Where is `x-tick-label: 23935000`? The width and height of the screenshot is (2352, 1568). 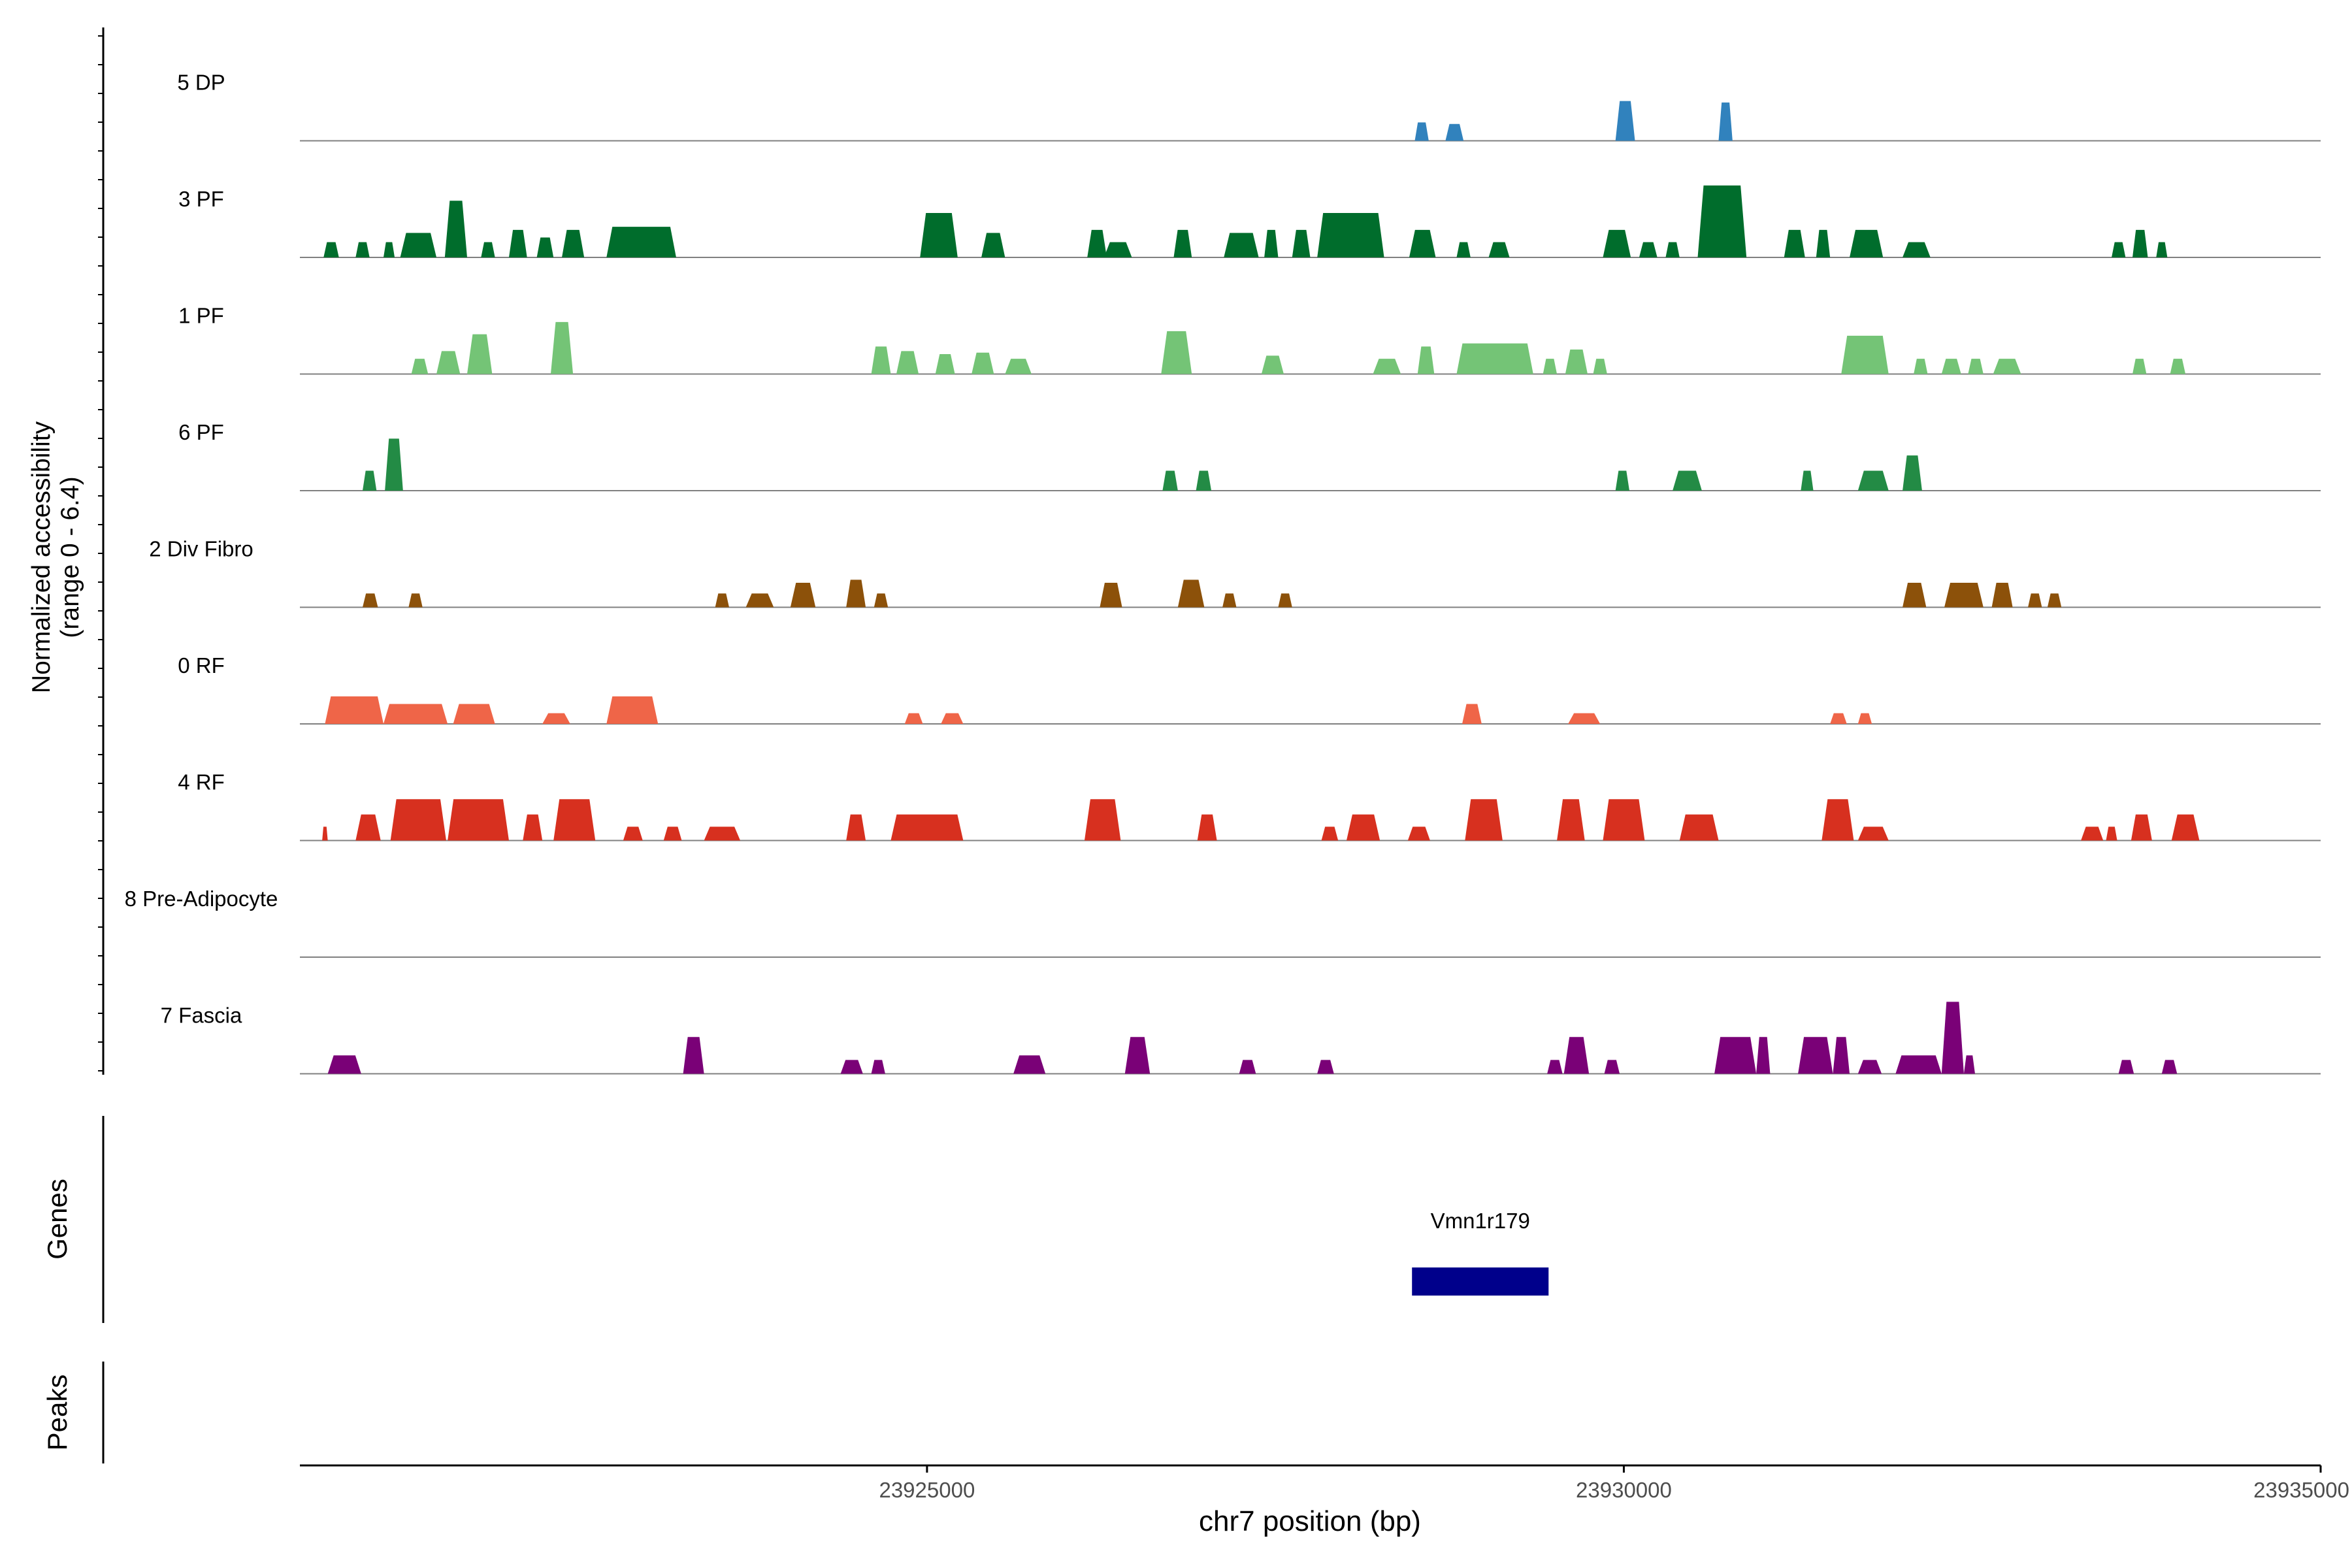
x-tick-label: 23935000 is located at coordinates (2301, 1490).